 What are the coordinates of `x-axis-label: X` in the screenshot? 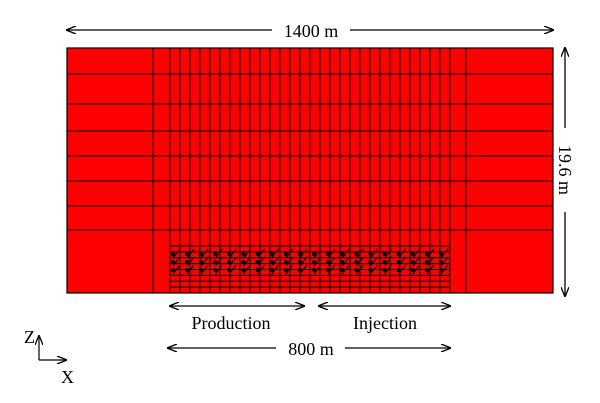 It's located at (67, 377).